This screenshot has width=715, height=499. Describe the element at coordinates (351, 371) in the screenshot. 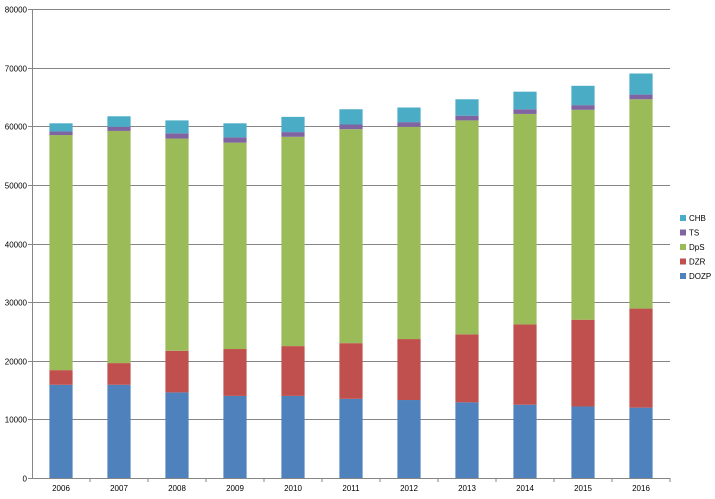

I see `bar-segment-dzr-2011` at that location.